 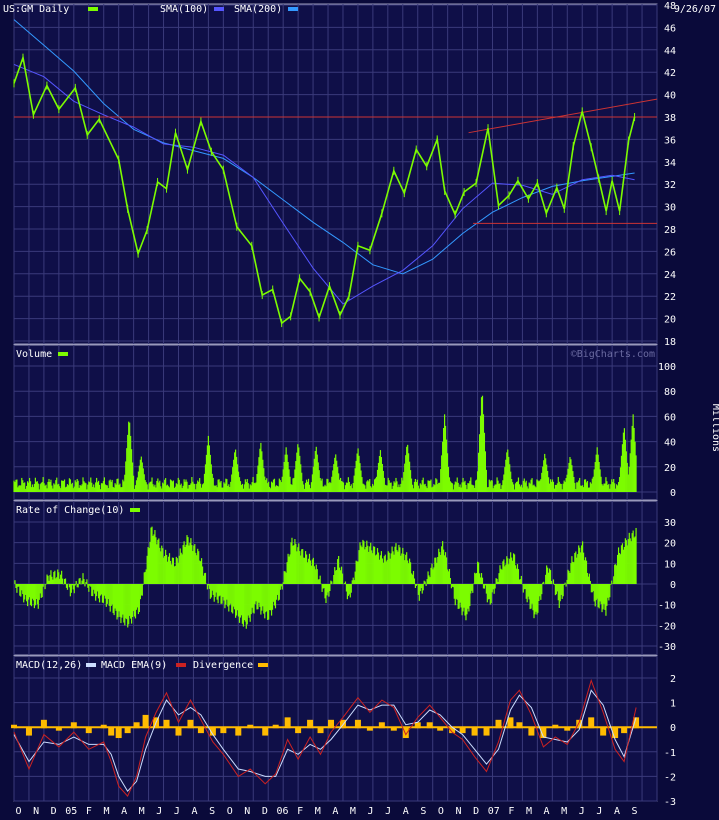 What do you see at coordinates (325, 741) in the screenshot?
I see `macd-ema-line` at bounding box center [325, 741].